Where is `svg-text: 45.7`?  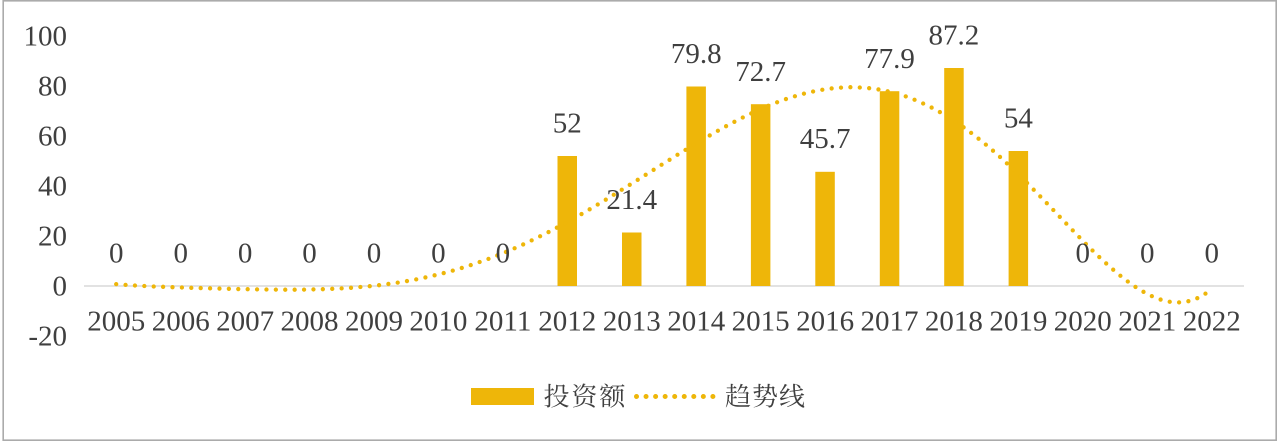
svg-text: 45.7 is located at coordinates (825, 139).